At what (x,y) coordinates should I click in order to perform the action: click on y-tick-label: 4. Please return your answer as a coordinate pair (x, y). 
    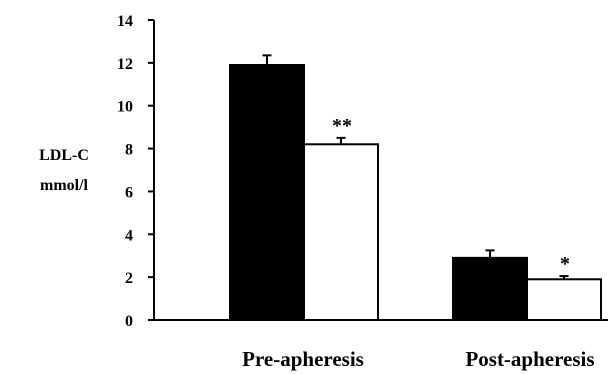
    Looking at the image, I should click on (129, 235).